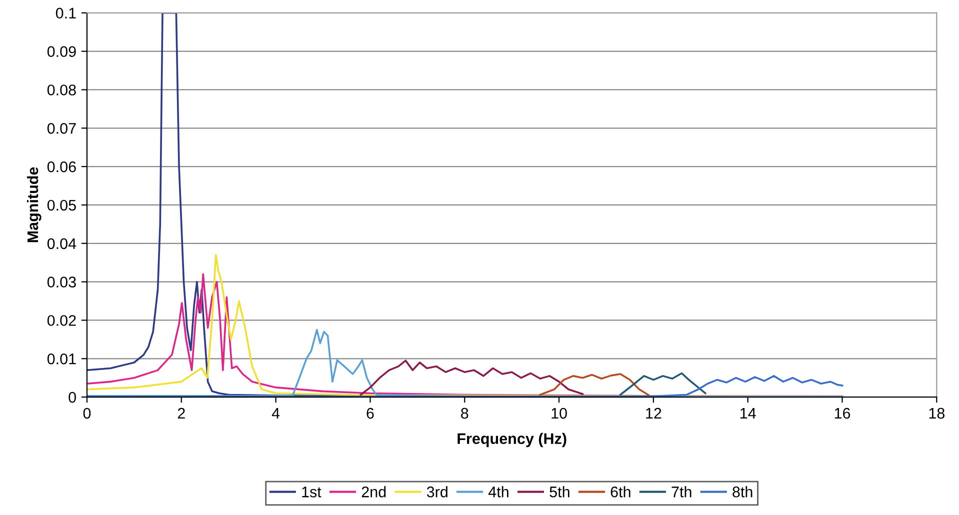  I want to click on y-tick-label: 0, so click(72, 397).